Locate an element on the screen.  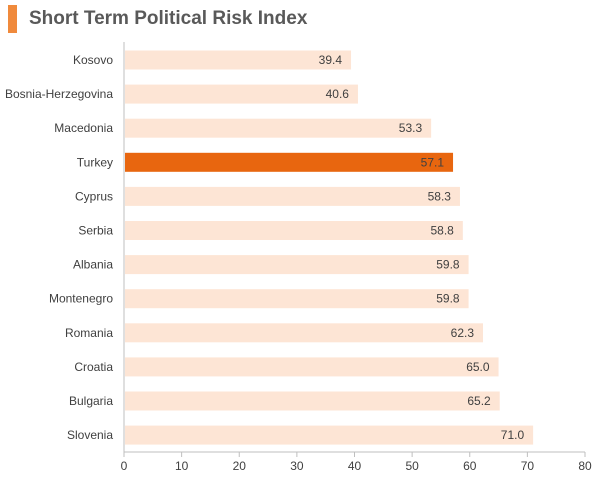
x-tick-label: 50 is located at coordinates (412, 466).